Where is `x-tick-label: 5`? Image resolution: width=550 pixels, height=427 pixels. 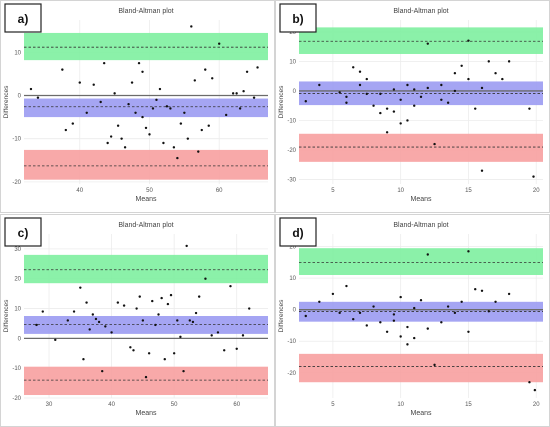
x-tick-label: 5 is located at coordinates (333, 191).